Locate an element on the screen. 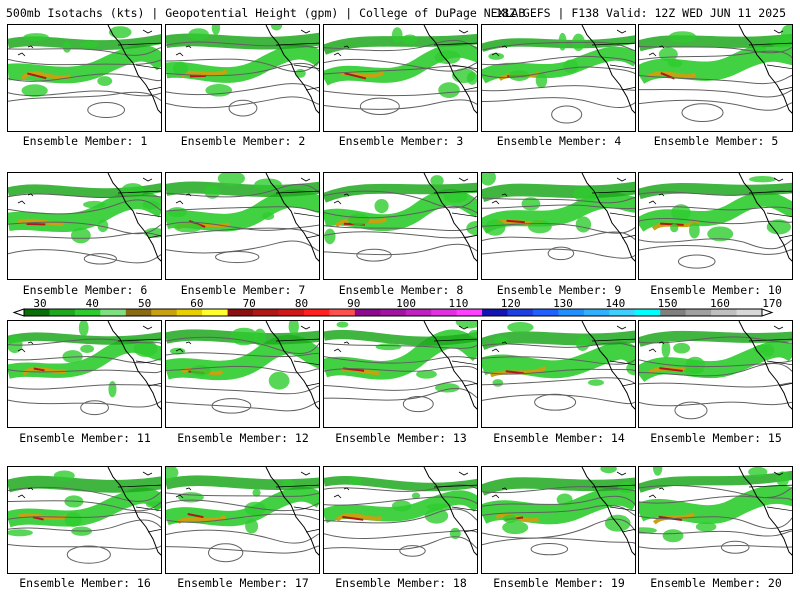 The width and height of the screenshot is (800, 600). colorbar-right-arrow is located at coordinates (767, 312).